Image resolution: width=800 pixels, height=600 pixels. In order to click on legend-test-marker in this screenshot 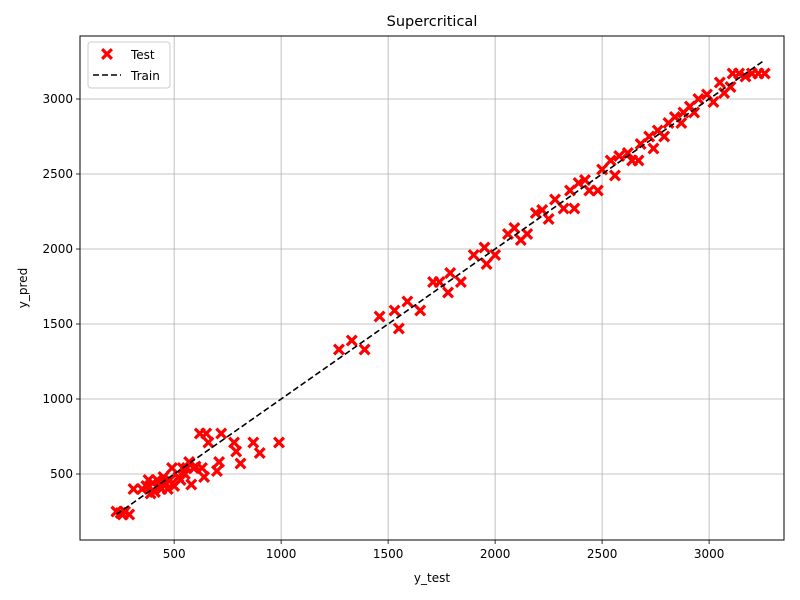, I will do `click(107, 54)`.